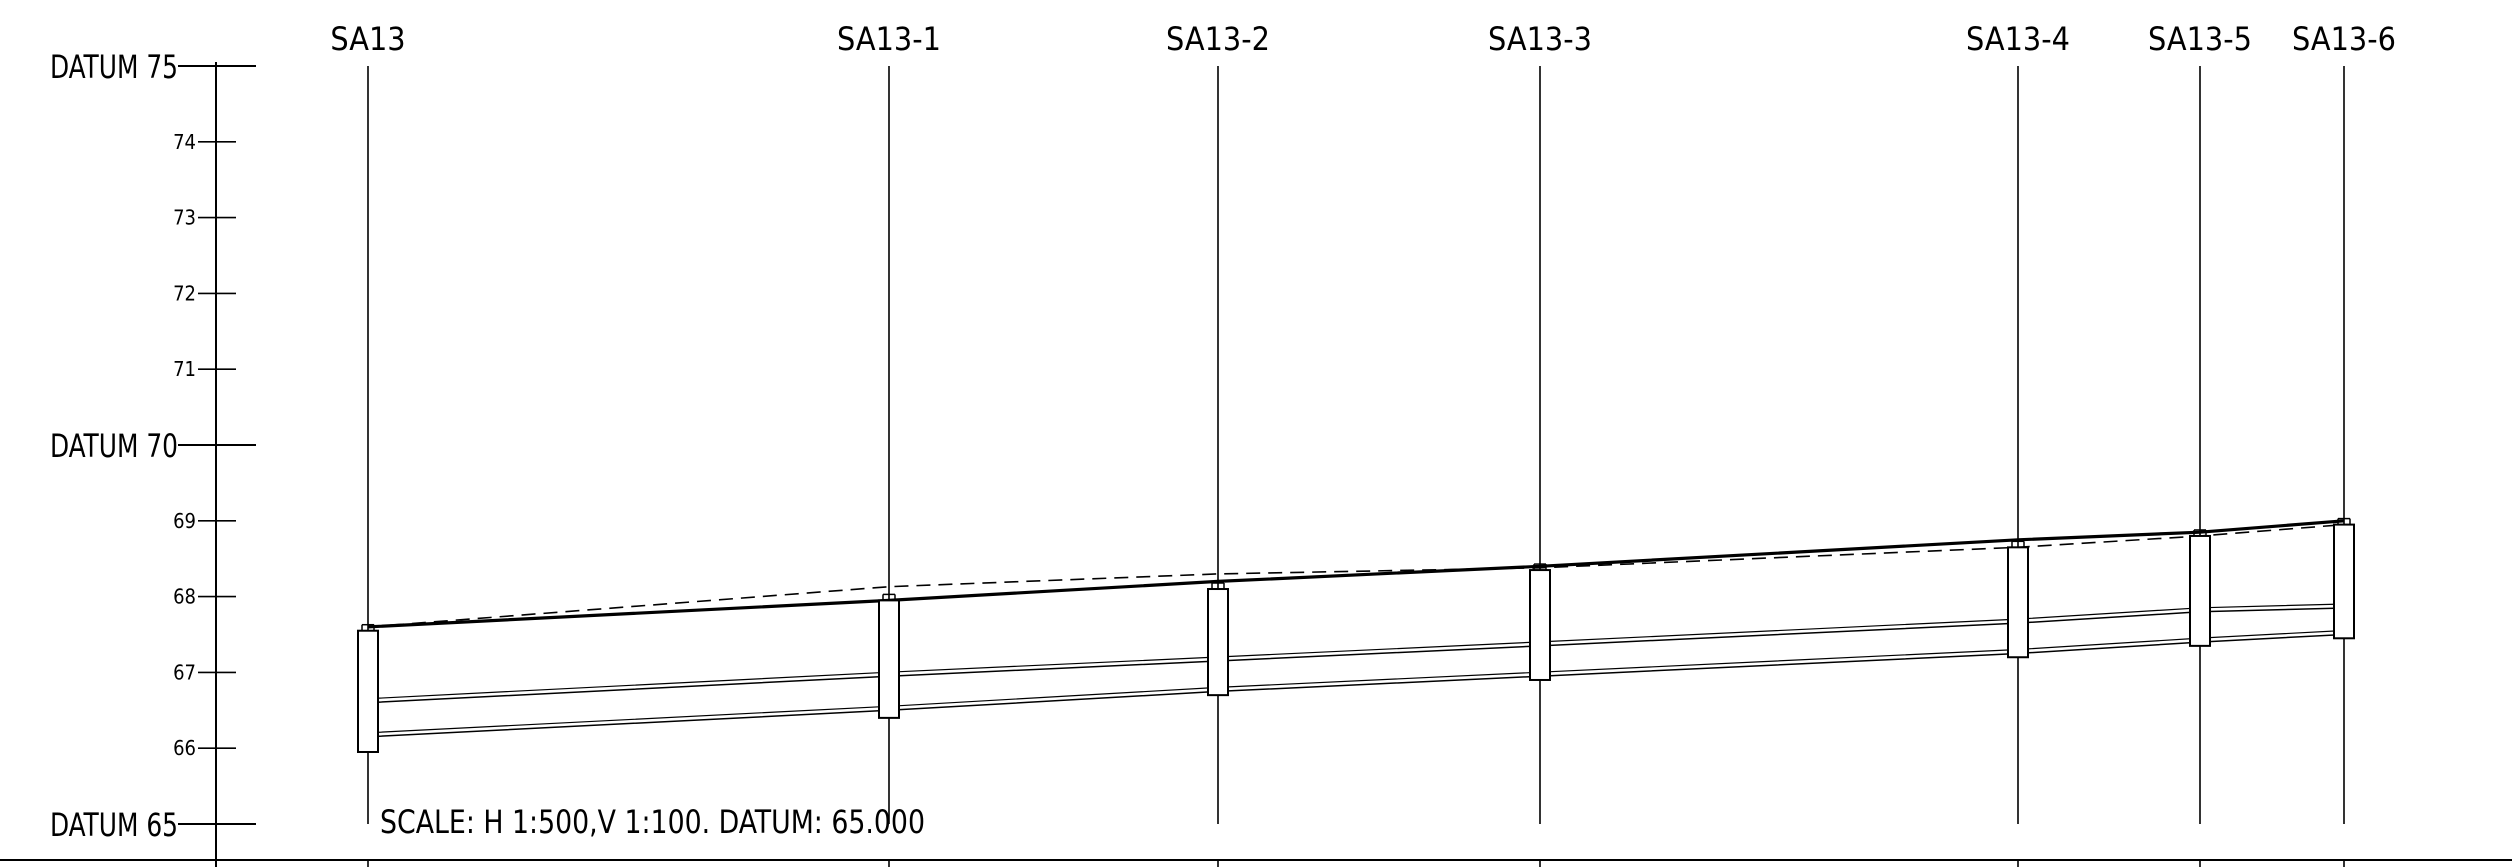 Image resolution: width=2512 pixels, height=867 pixels. What do you see at coordinates (184, 369) in the screenshot?
I see `minor-tick-label: 71` at bounding box center [184, 369].